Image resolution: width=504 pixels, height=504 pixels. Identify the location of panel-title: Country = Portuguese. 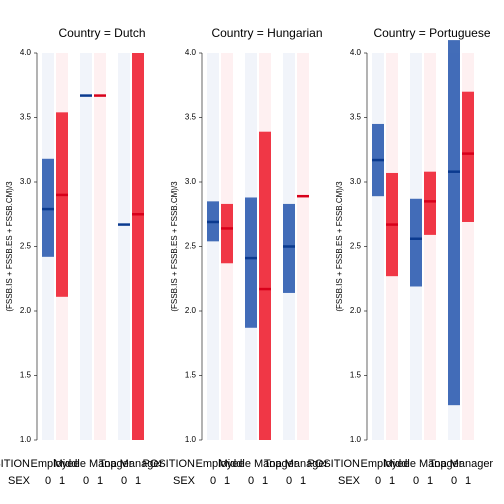
(431, 33).